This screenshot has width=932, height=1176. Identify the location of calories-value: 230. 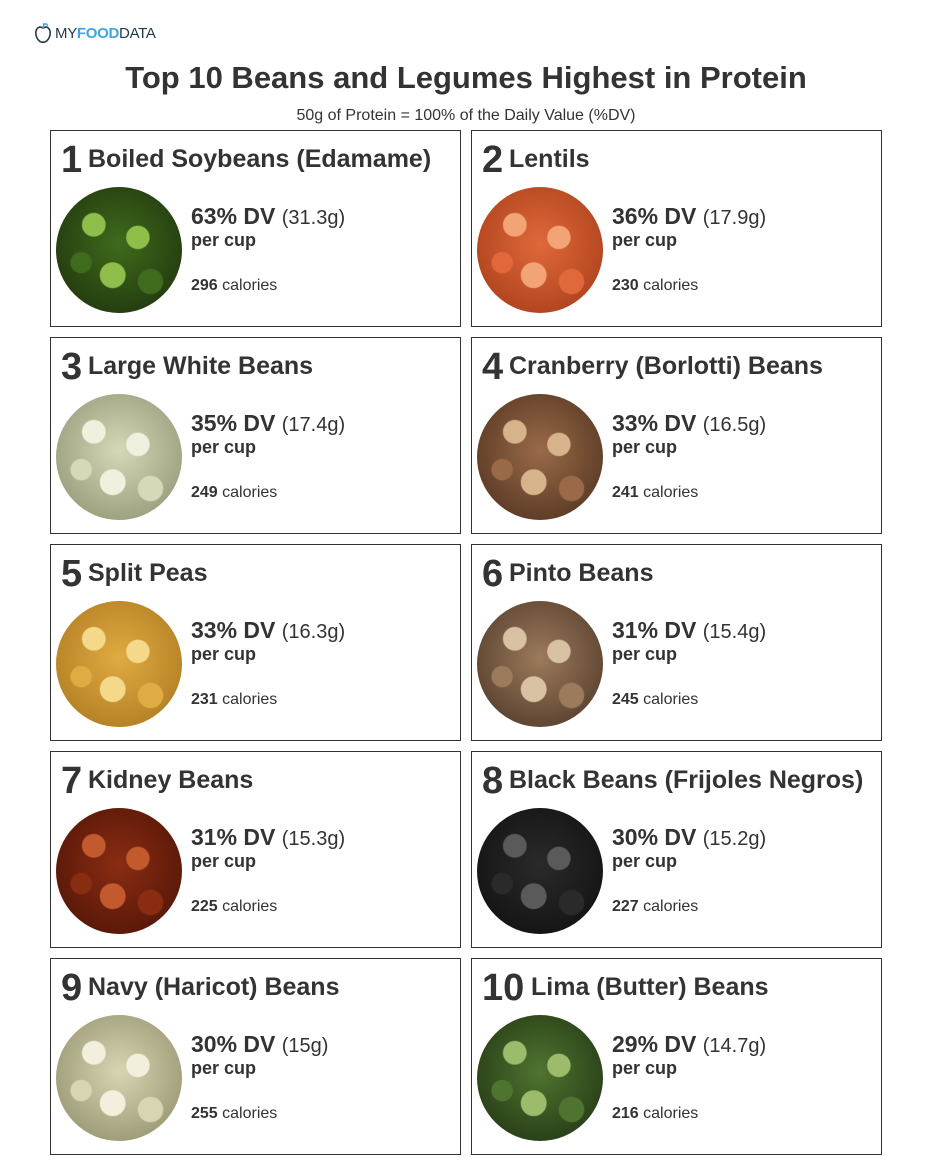
(625, 285).